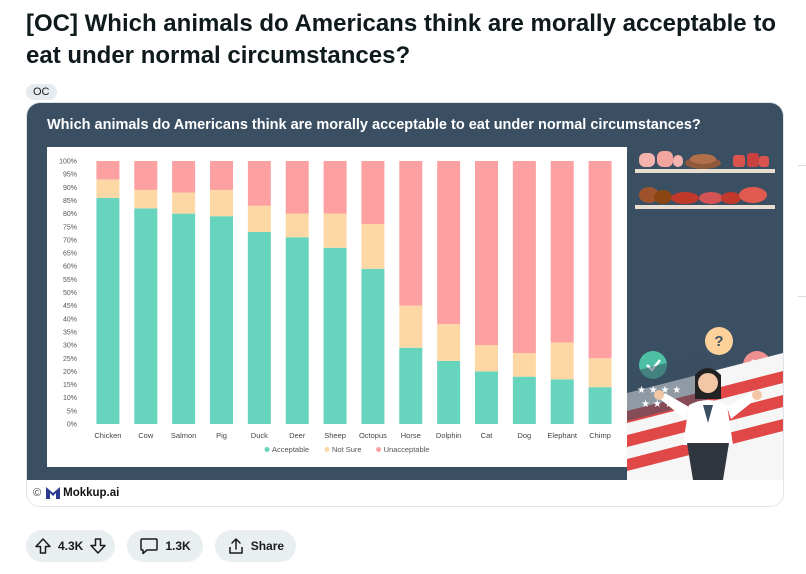 Image resolution: width=806 pixels, height=574 pixels. What do you see at coordinates (70, 332) in the screenshot?
I see `y-tick-label: 35%` at bounding box center [70, 332].